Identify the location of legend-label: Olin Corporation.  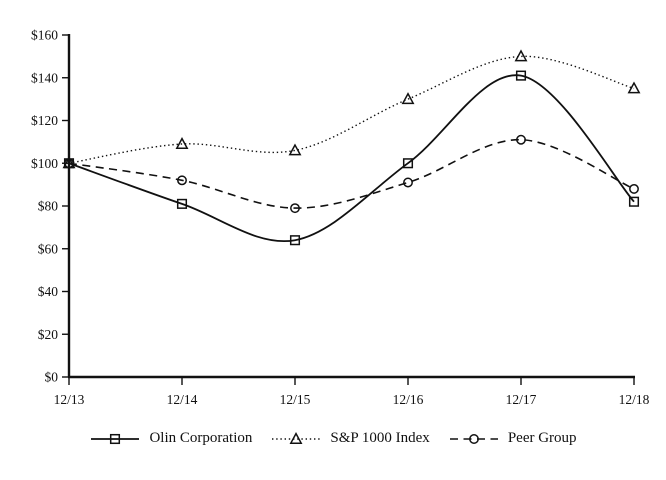
(201, 438).